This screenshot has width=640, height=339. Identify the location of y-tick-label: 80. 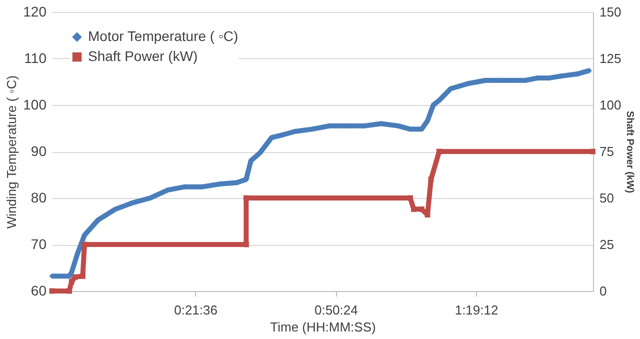
(38, 198).